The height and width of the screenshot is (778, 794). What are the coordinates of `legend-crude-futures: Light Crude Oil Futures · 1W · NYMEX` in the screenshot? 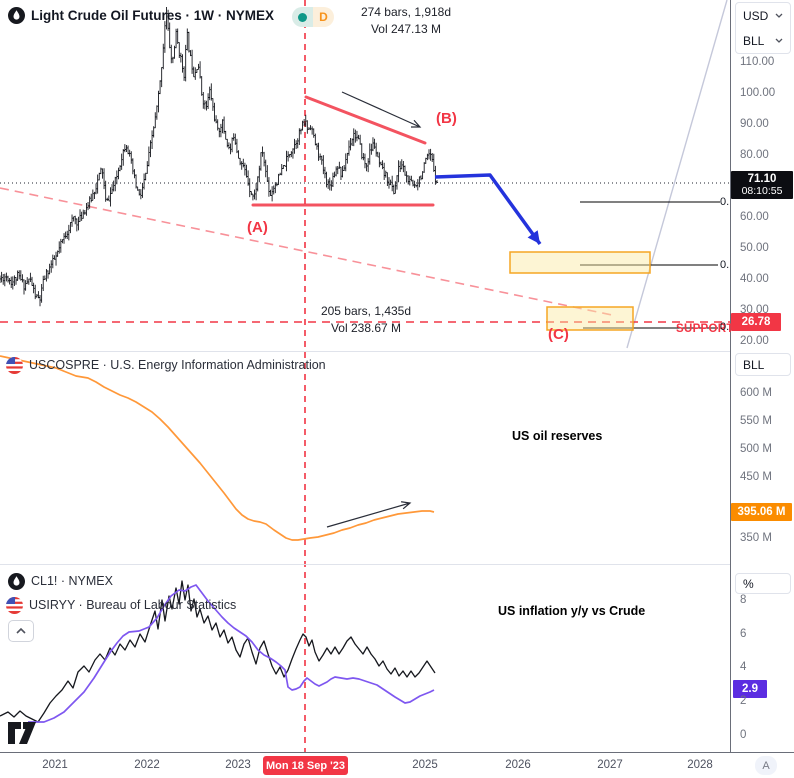 It's located at (141, 15).